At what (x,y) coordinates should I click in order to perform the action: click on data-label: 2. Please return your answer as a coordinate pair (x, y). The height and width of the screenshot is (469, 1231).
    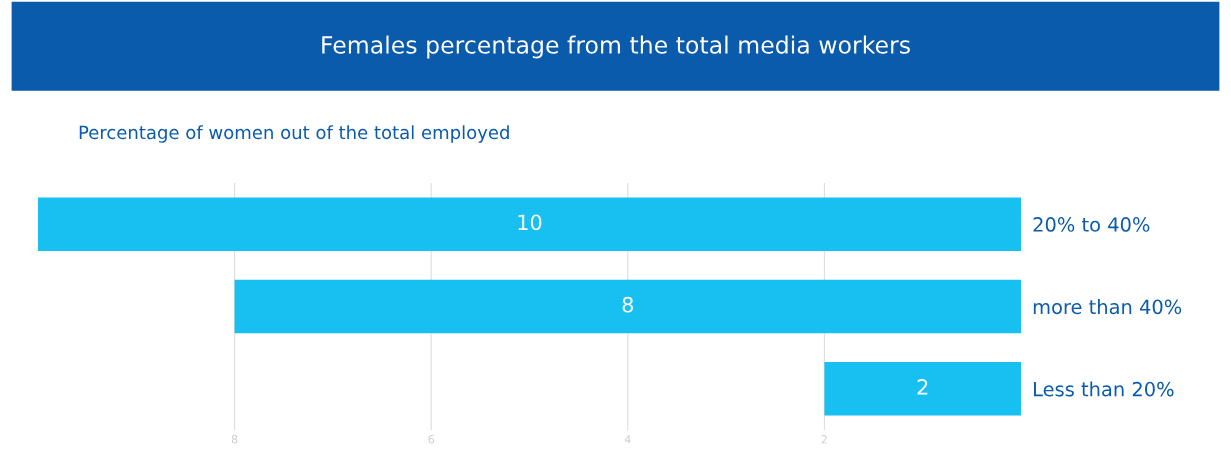
    Looking at the image, I should click on (922, 387).